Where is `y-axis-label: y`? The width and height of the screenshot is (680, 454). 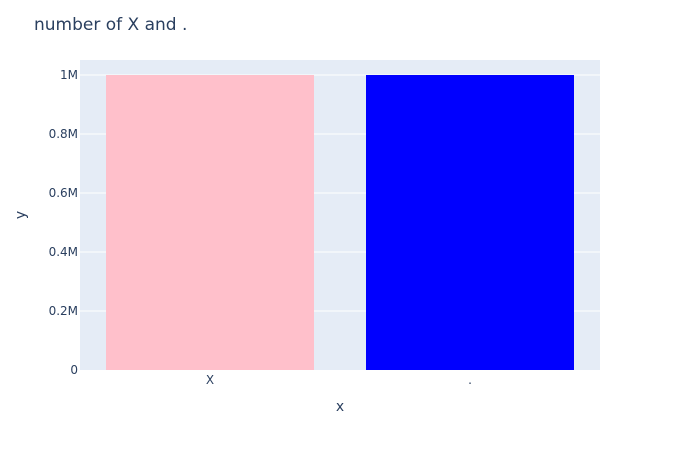
y-axis-label: y is located at coordinates (21, 215).